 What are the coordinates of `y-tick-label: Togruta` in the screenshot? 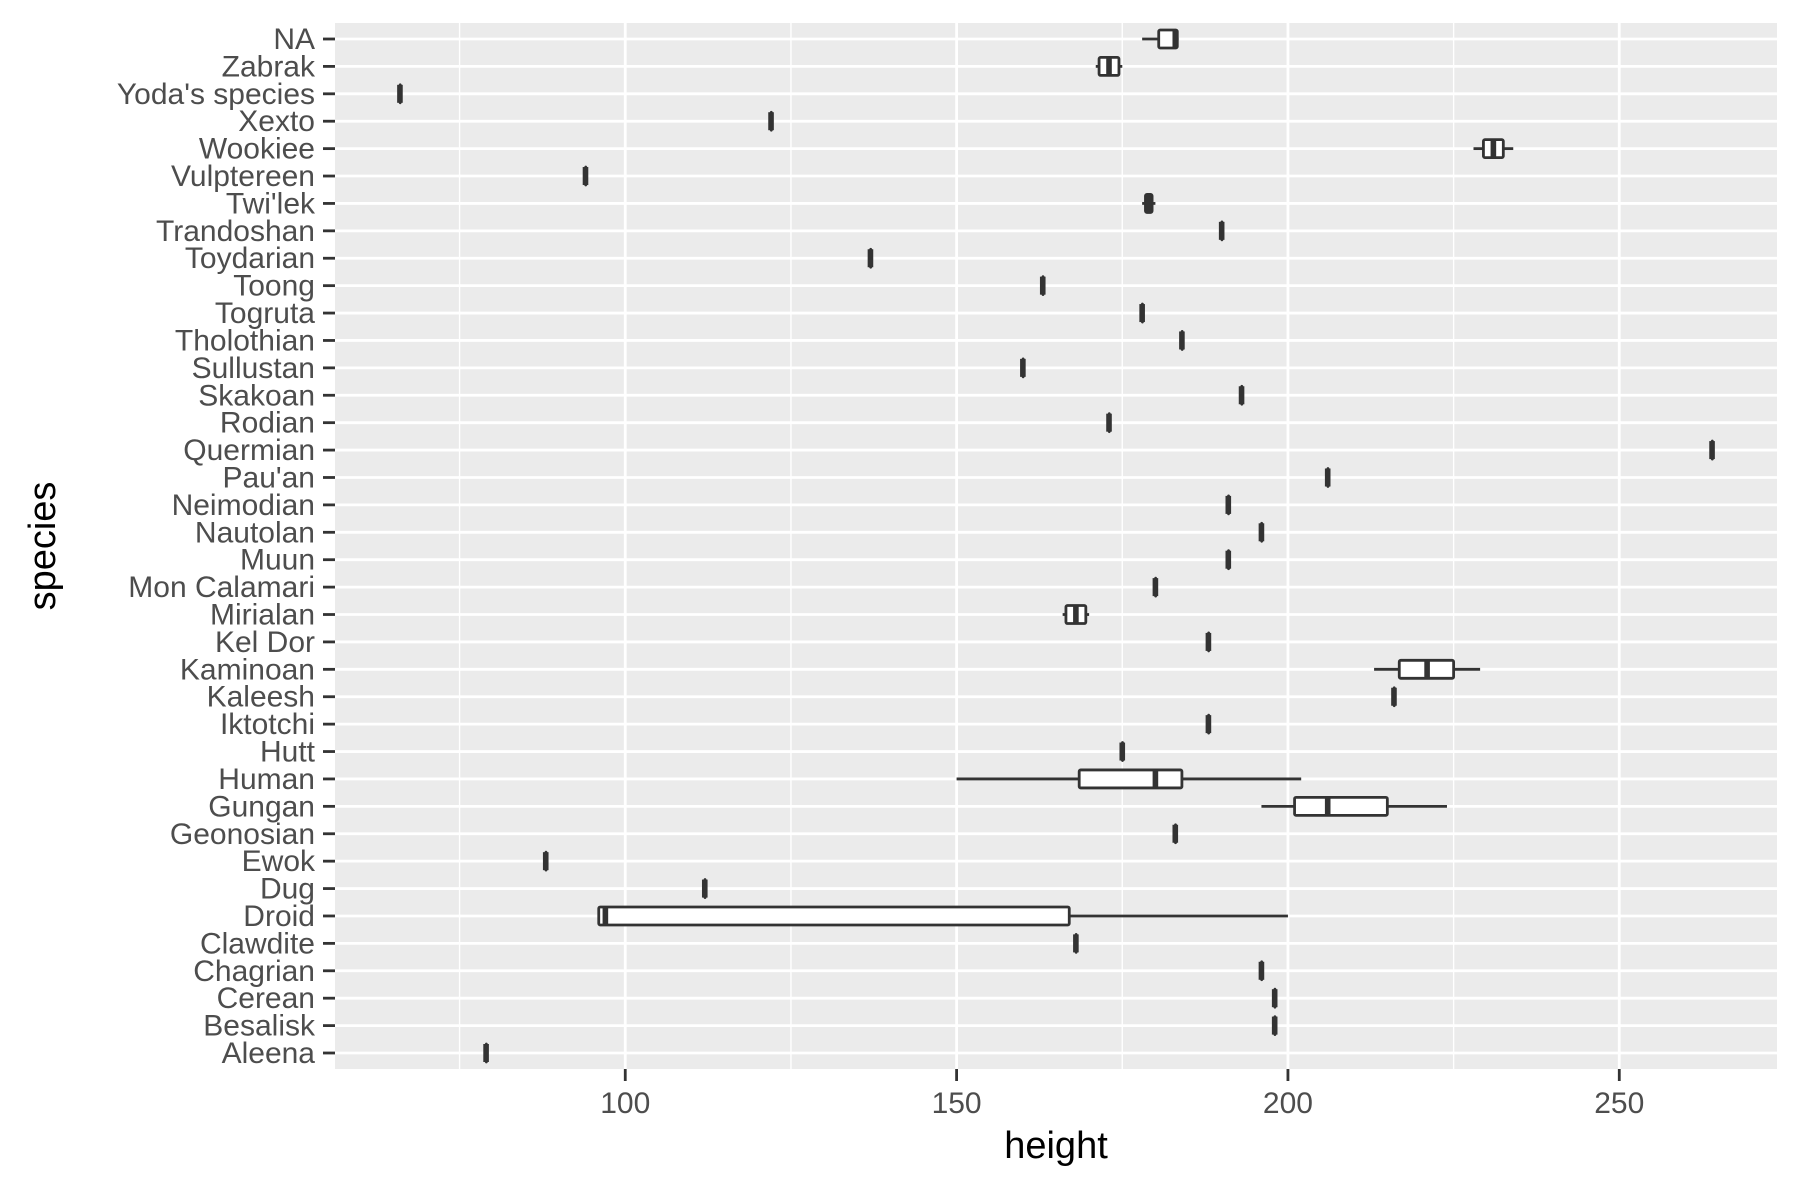 It's located at (265, 313).